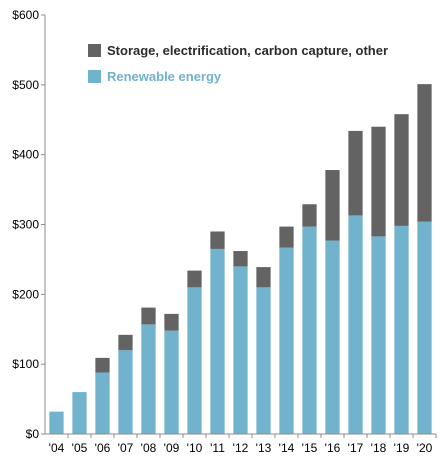  What do you see at coordinates (80, 448) in the screenshot?
I see `x-tick-label: '05` at bounding box center [80, 448].